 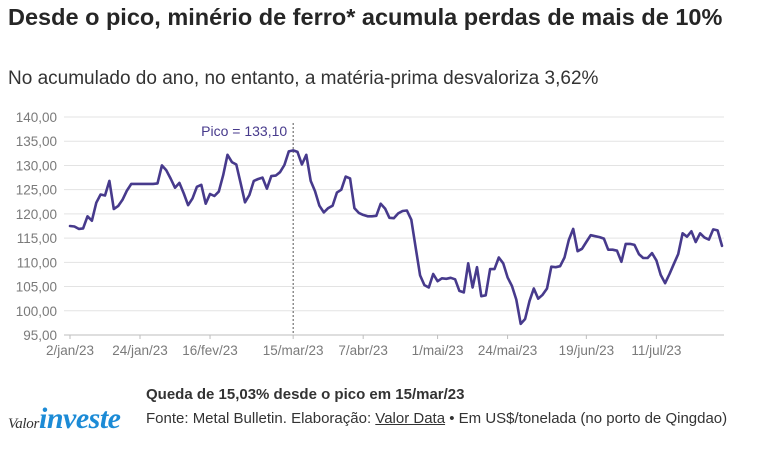 What do you see at coordinates (40, 335) in the screenshot?
I see `y-tick-label: 95,00` at bounding box center [40, 335].